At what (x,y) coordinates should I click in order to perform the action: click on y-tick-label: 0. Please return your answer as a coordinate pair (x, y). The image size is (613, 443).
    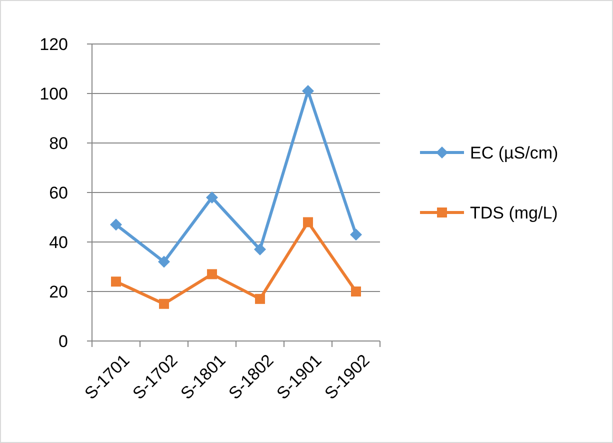
    Looking at the image, I should click on (63, 341).